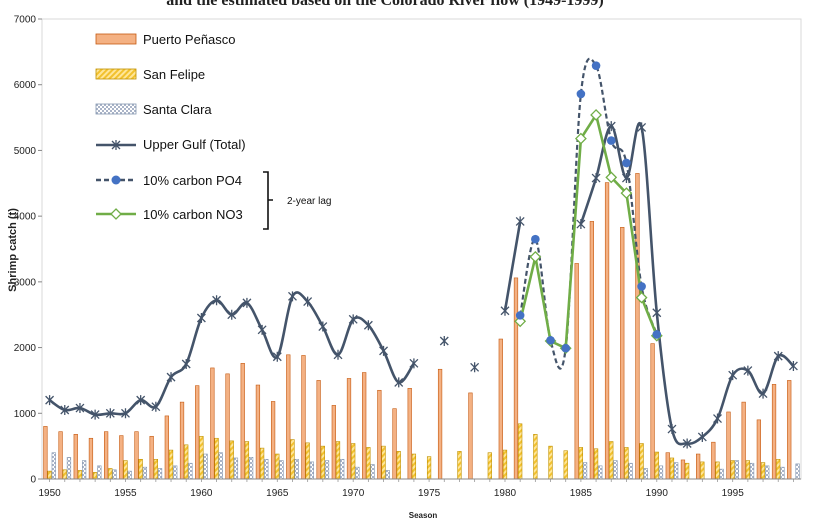  I want to click on x-tick-label: 1995, so click(733, 493).